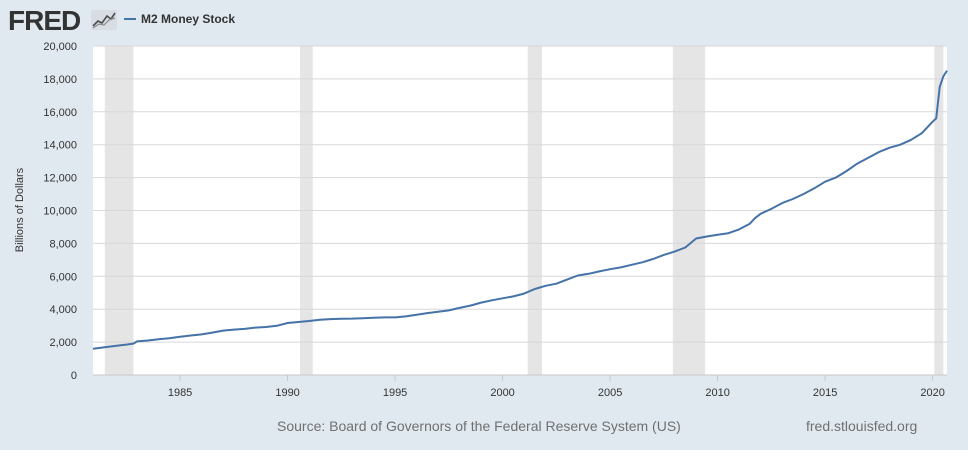 The width and height of the screenshot is (968, 450). Describe the element at coordinates (63, 310) in the screenshot. I see `y-tick-label: 4,000` at that location.